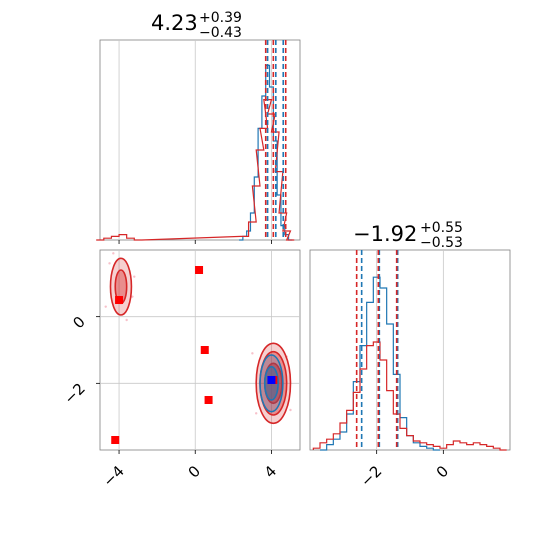 This screenshot has height=550, width=550. I want to click on panel-marginal-1-grid, so click(195, 140).